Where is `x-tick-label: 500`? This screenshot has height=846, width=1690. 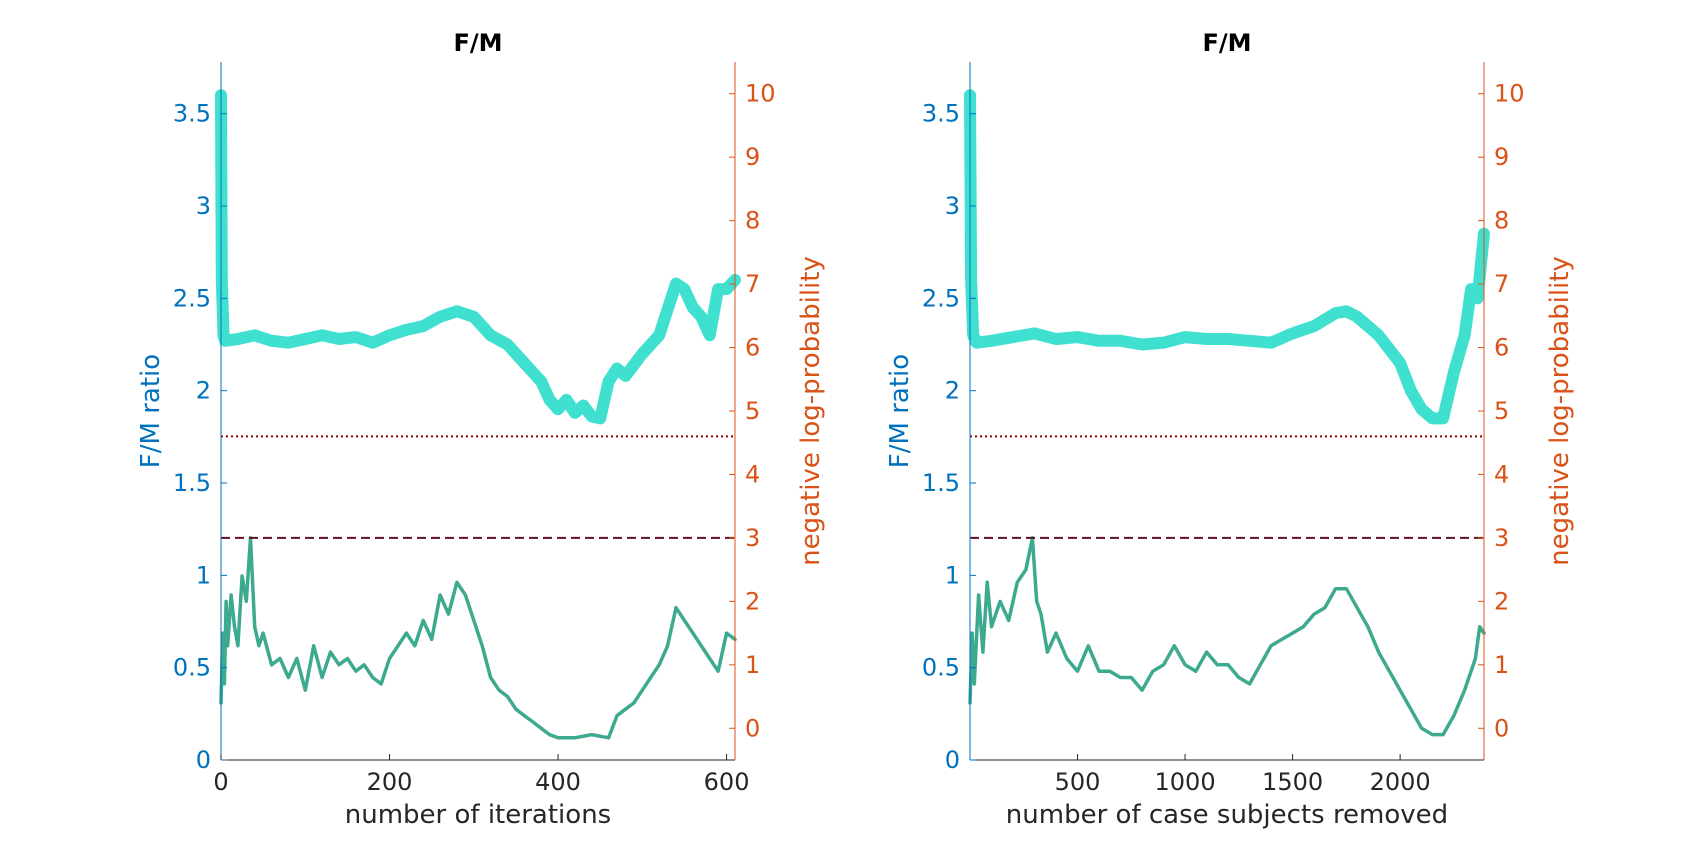
x-tick-label: 500 is located at coordinates (1078, 782).